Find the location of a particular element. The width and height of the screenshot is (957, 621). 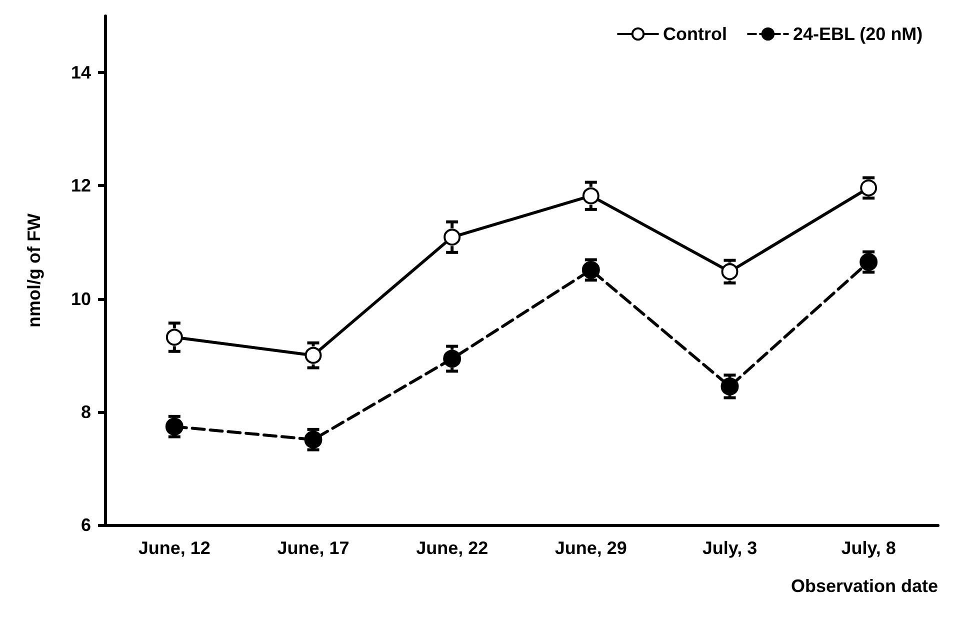

y-tick-label: 6 is located at coordinates (85, 525).